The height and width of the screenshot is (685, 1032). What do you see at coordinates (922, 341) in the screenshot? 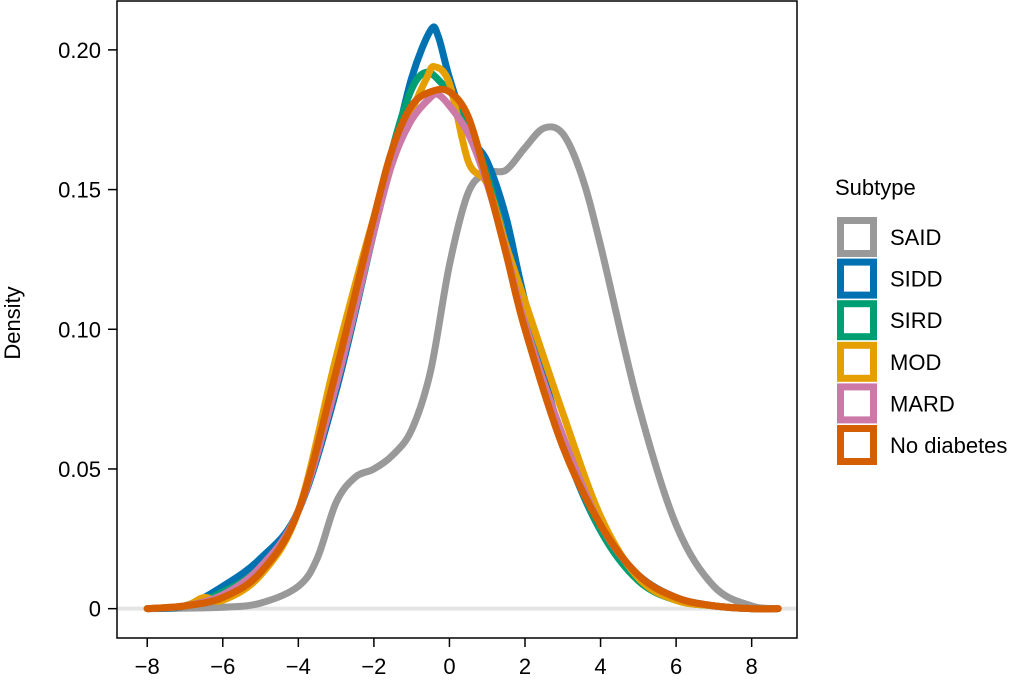
I see `legend-items: SAID SIDD SIRD MOD MARD No diabetes` at bounding box center [922, 341].